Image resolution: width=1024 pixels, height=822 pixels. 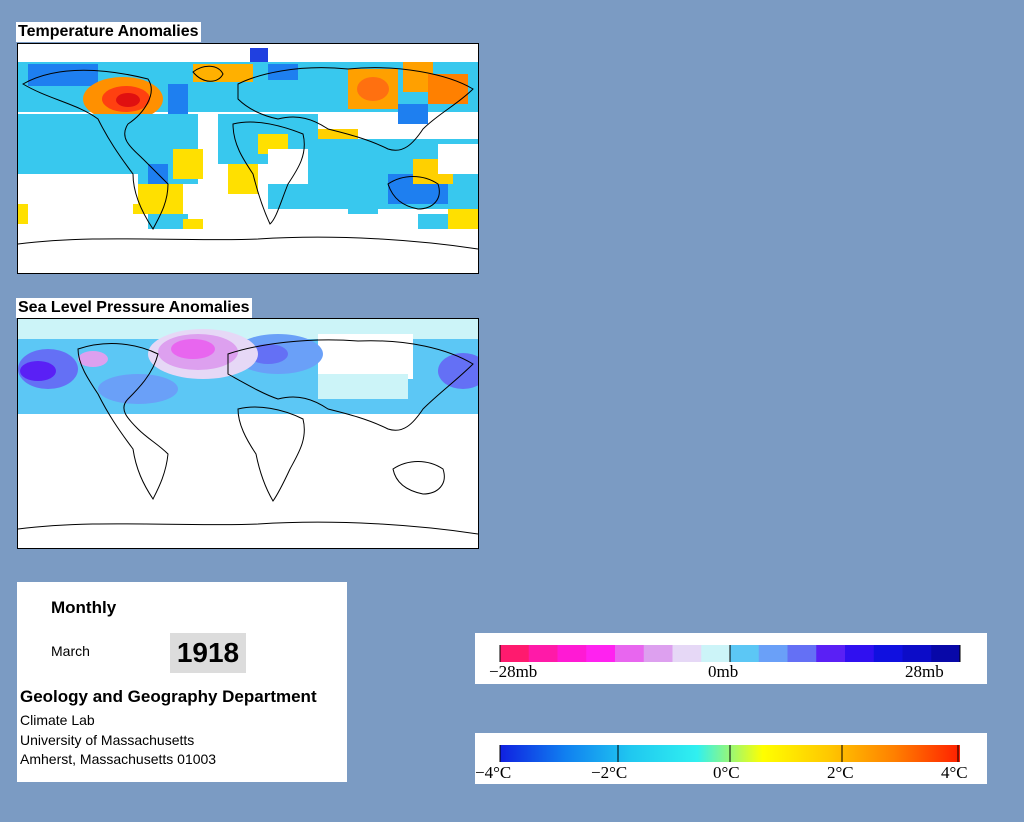 I want to click on pressure-legend-label-max: 28mb, so click(x=924, y=671).